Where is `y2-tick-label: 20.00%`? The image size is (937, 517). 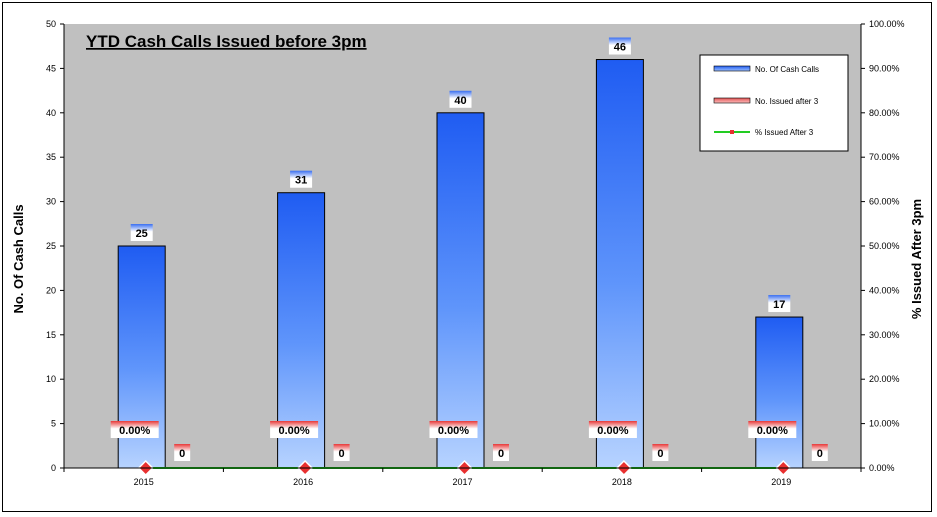 y2-tick-label: 20.00% is located at coordinates (884, 379).